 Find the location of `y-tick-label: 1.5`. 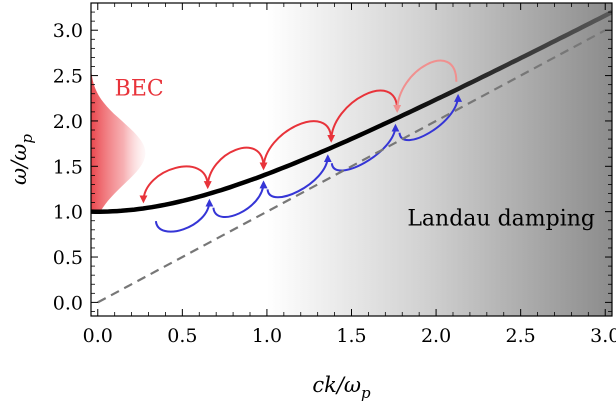

y-tick-label: 1.5 is located at coordinates (68, 167).